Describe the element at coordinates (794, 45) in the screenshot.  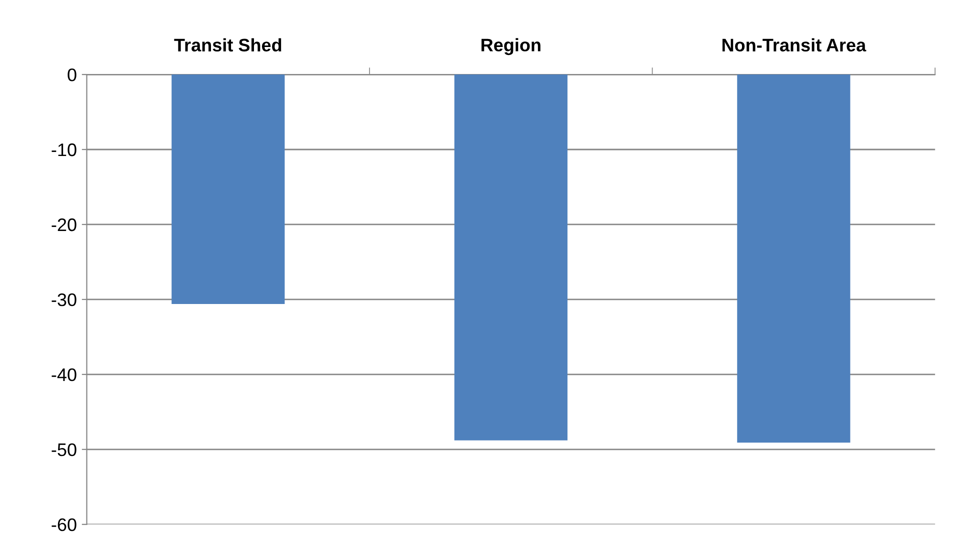
I see `x-tick-label: Non-Transit Area` at that location.